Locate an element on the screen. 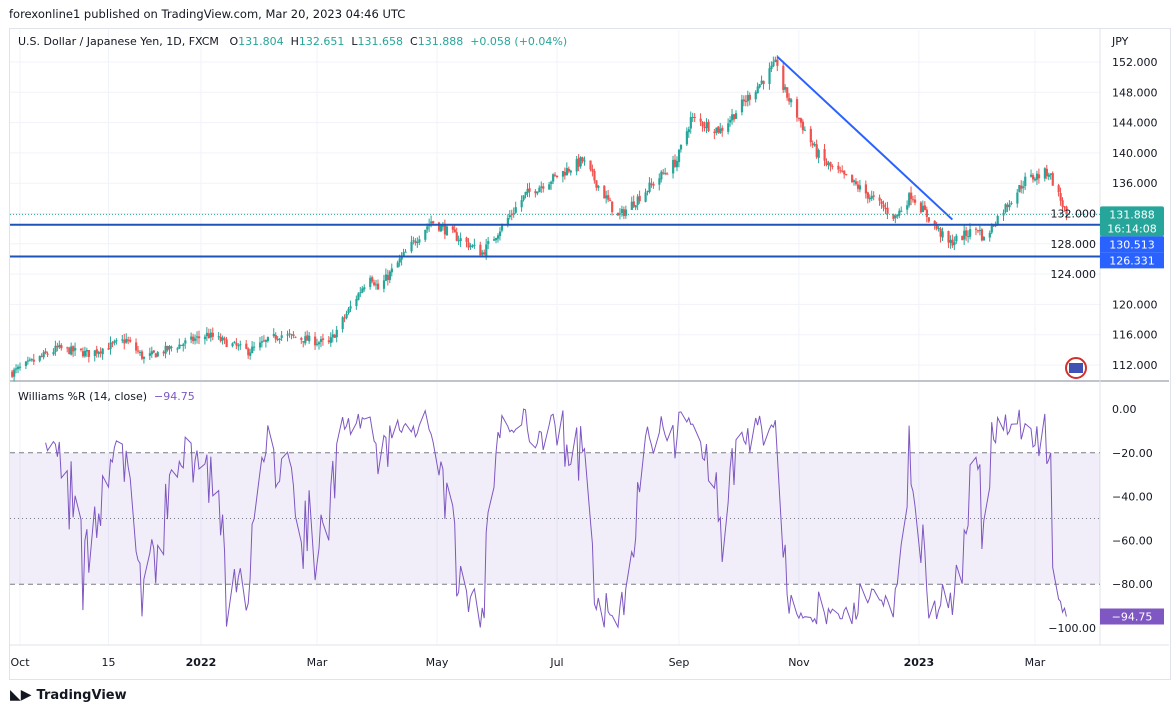 This screenshot has height=713, width=1176. time-tick-label: Oct is located at coordinates (20, 662).